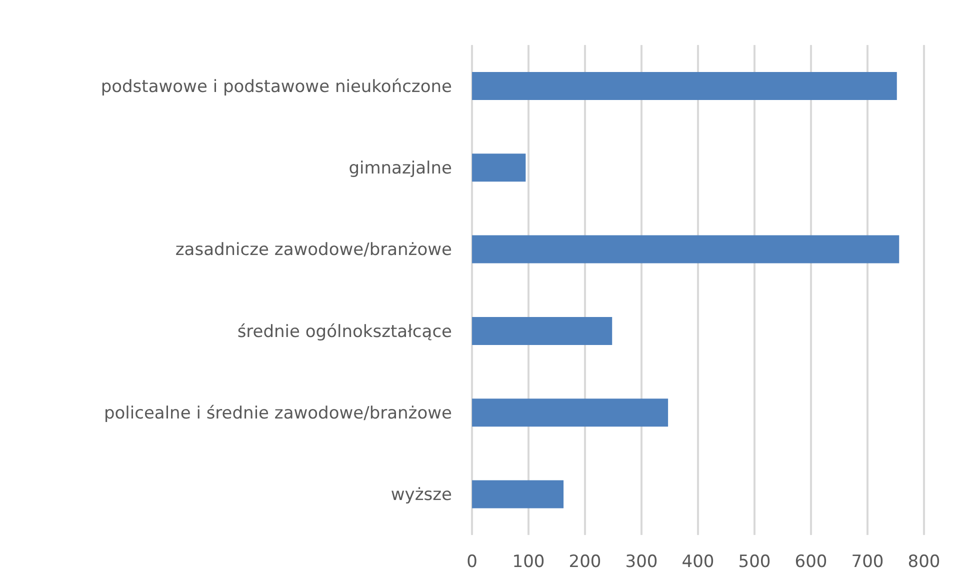  Describe the element at coordinates (641, 562) in the screenshot. I see `x-tick-label: 300` at that location.